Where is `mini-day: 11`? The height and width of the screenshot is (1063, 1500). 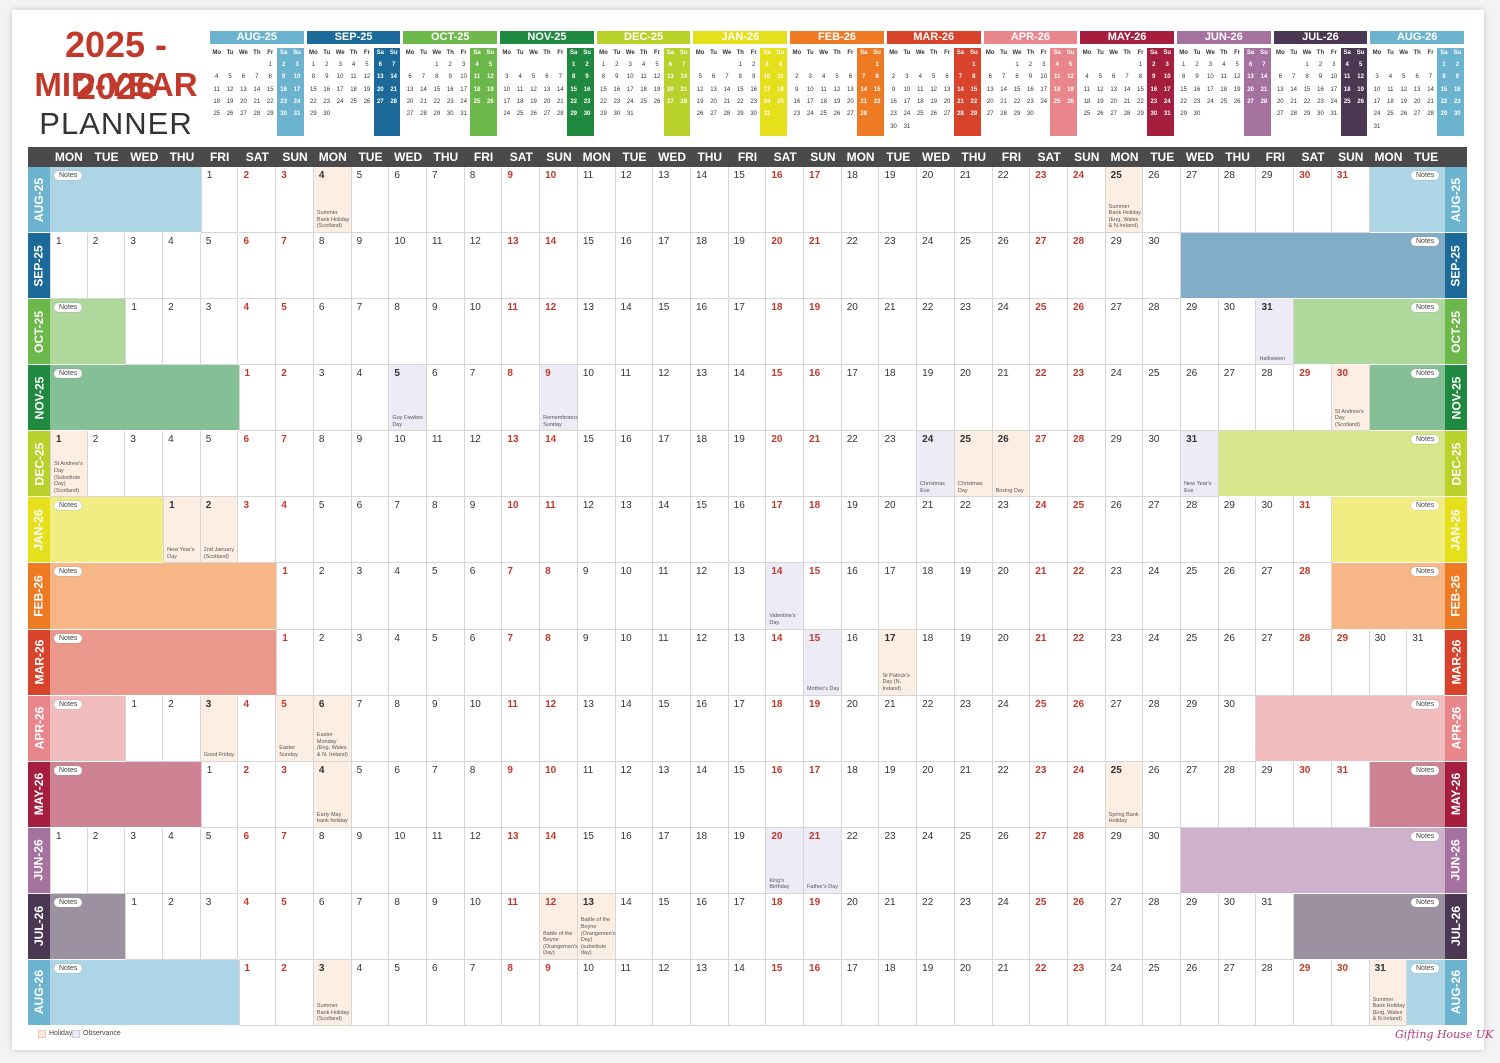 mini-day: 11 is located at coordinates (520, 89).